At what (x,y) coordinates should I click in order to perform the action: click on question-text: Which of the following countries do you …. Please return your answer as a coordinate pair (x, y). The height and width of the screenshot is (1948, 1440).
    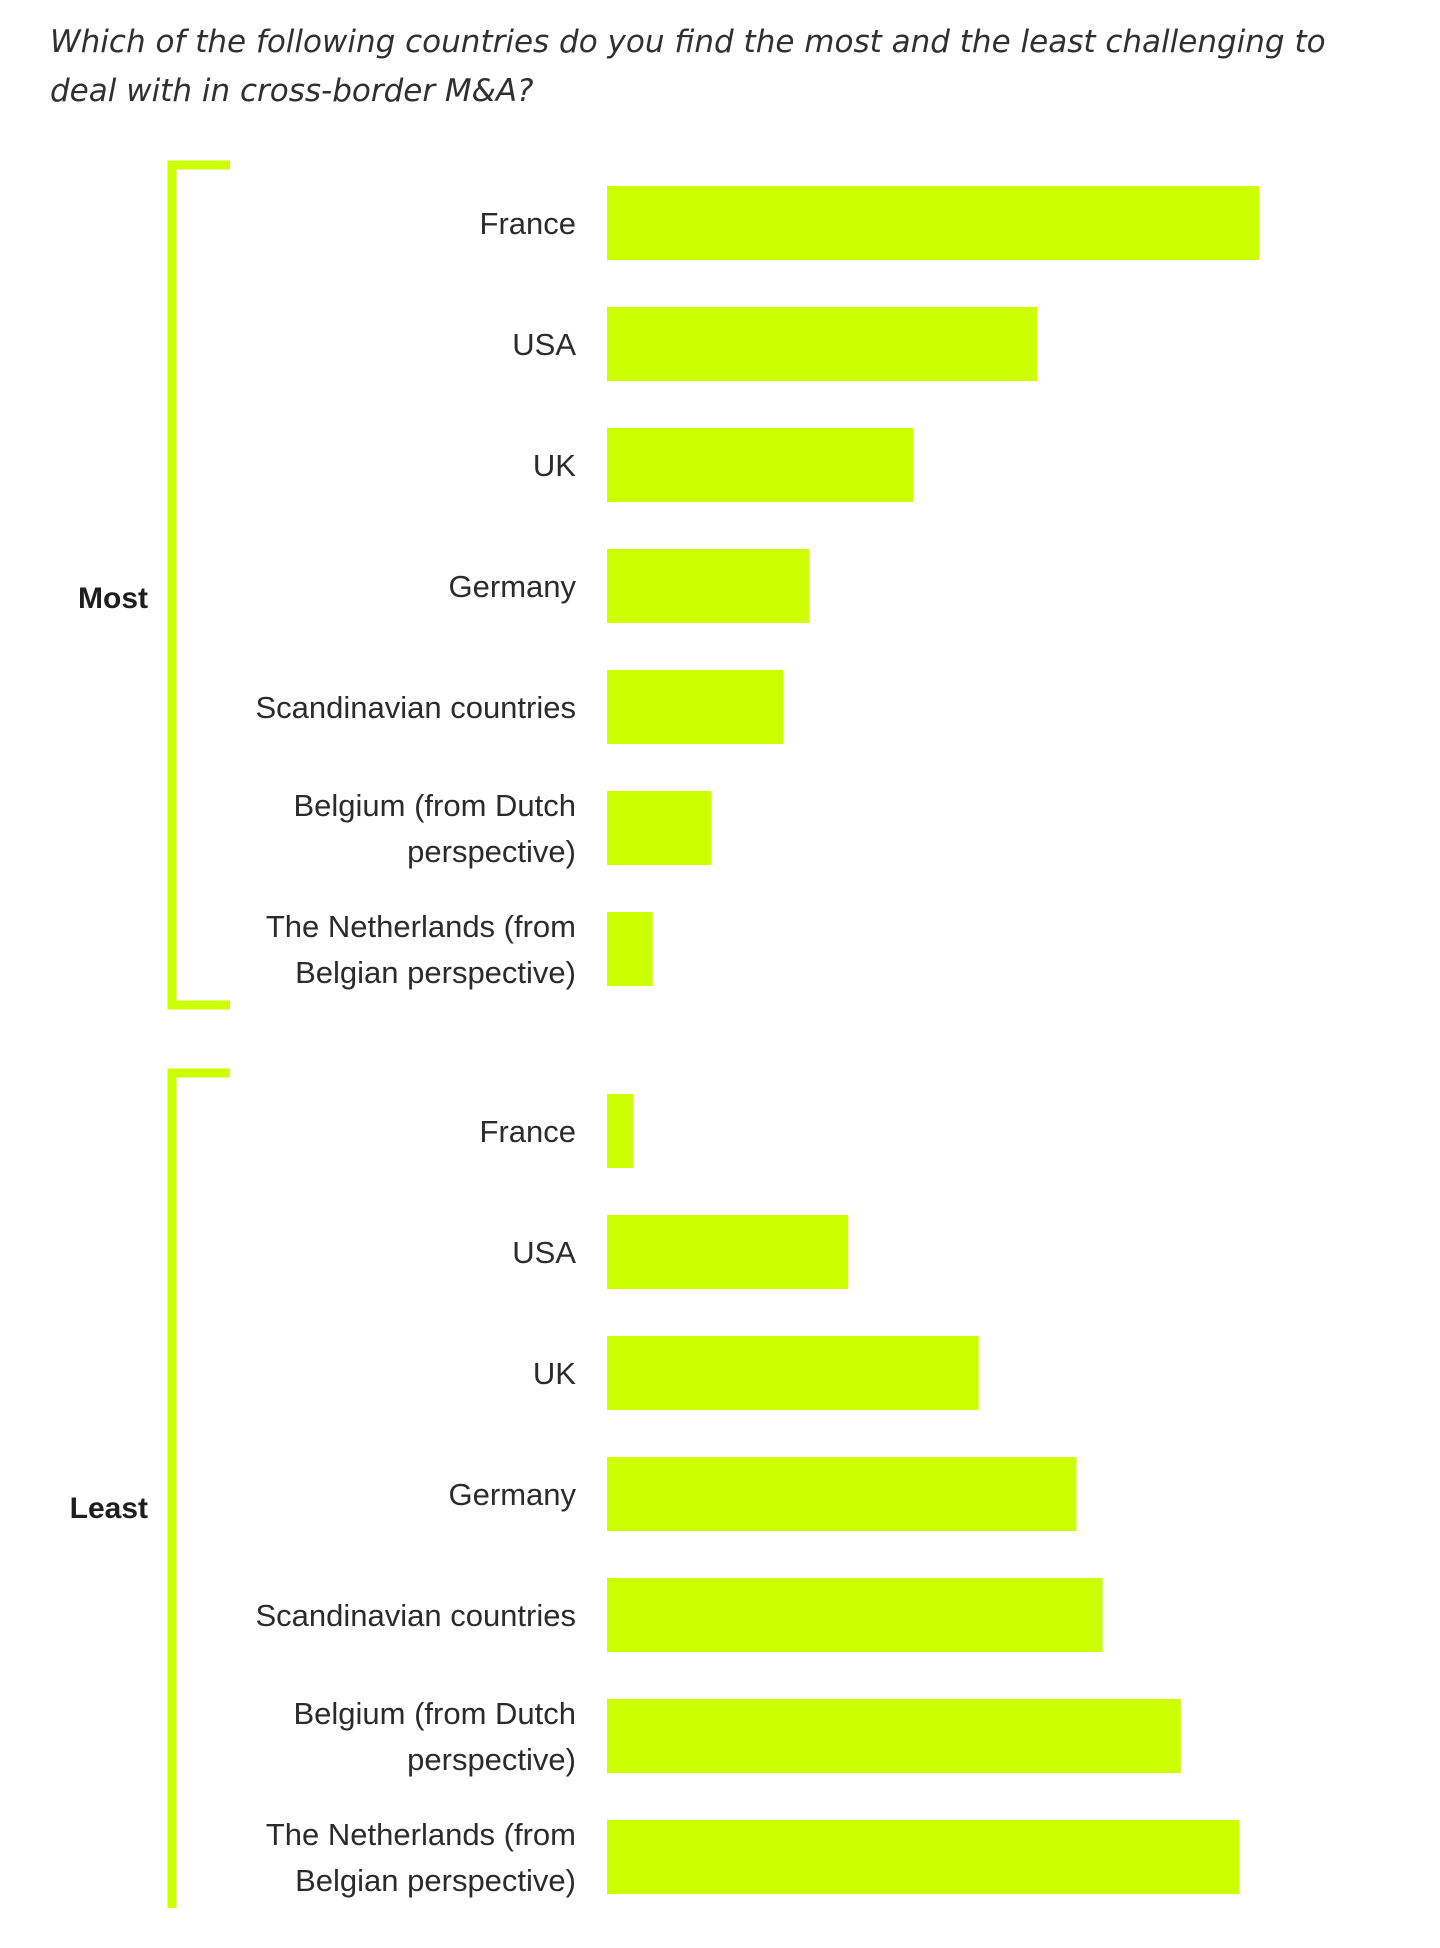
    Looking at the image, I should click on (688, 66).